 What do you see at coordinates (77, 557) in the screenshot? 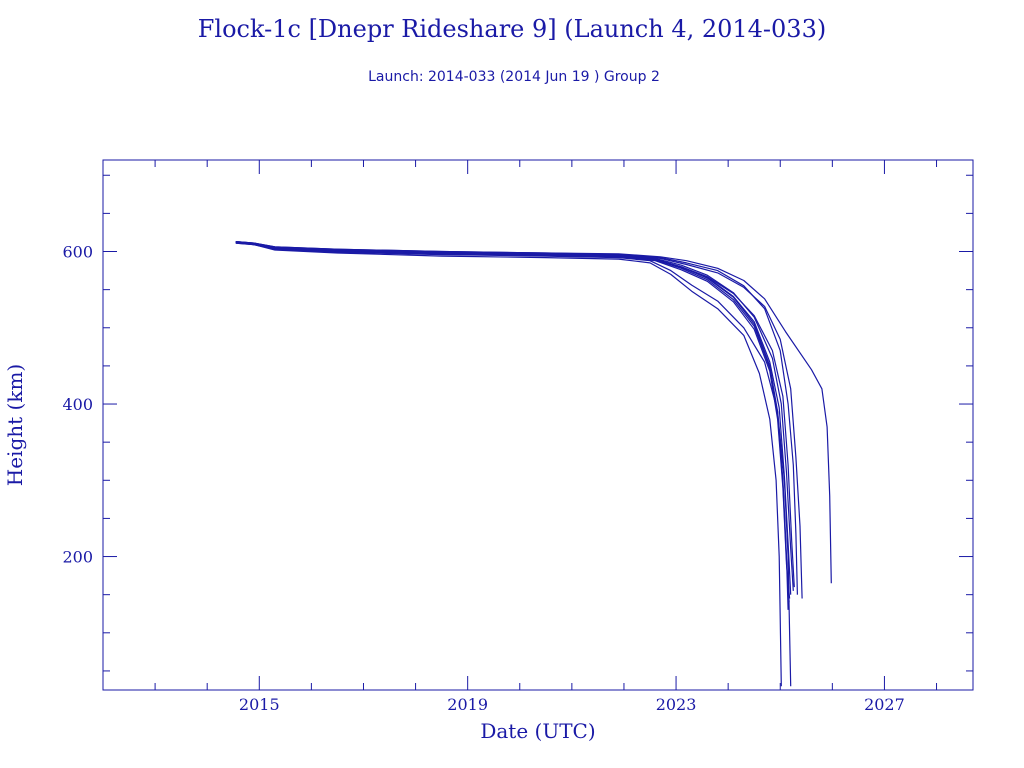
I see `y-tick-label: 200` at bounding box center [77, 557].